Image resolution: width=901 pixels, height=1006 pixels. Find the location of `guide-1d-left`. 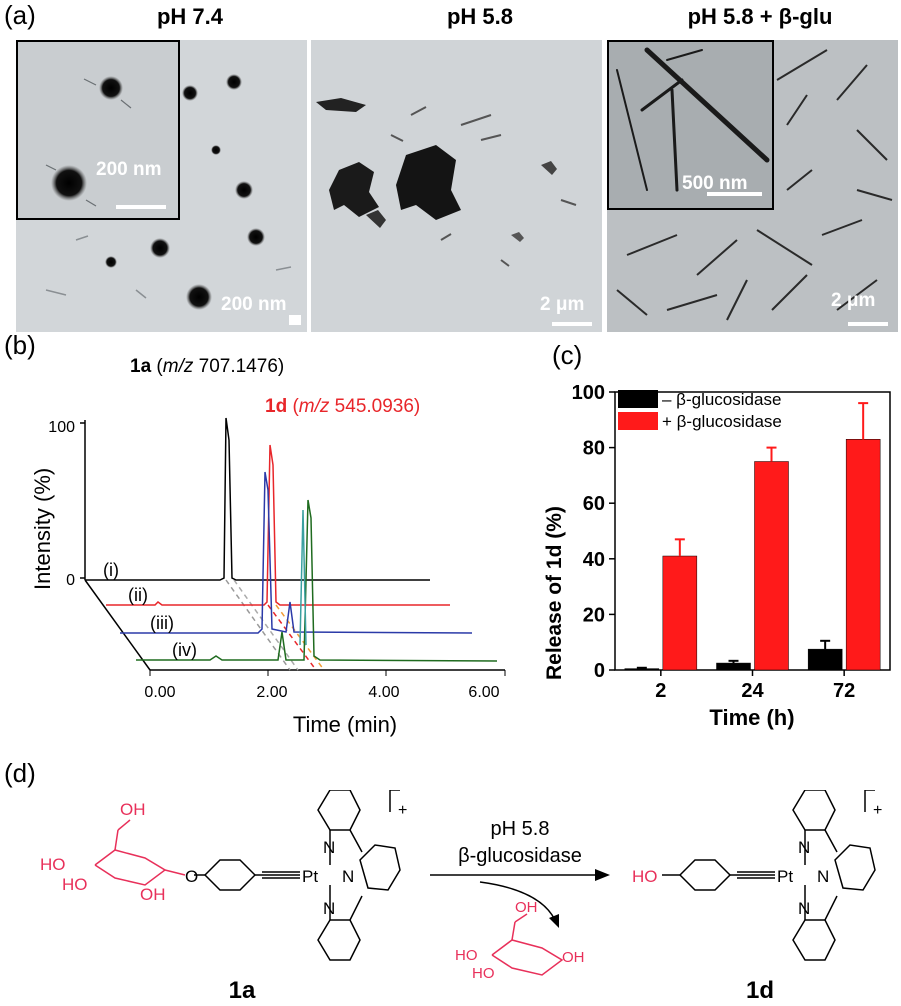

guide-1d-left is located at coordinates (292, 637).